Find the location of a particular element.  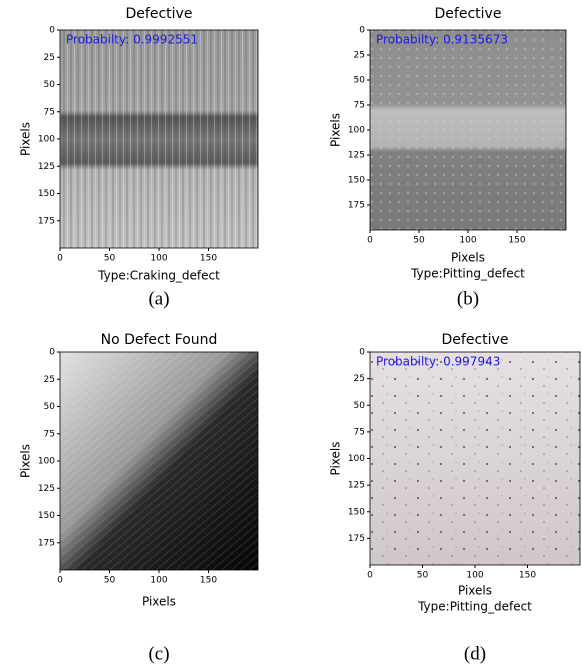

caption: (b) is located at coordinates (468, 298).